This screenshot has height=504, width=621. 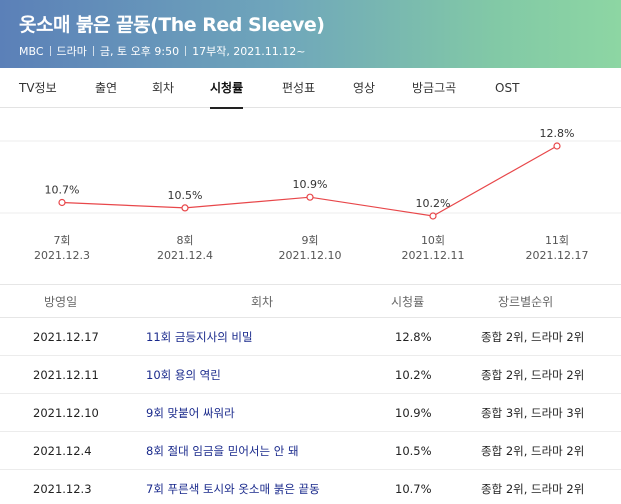 What do you see at coordinates (183, 375) in the screenshot?
I see `row-episode-link: 10회 용의 역린` at bounding box center [183, 375].